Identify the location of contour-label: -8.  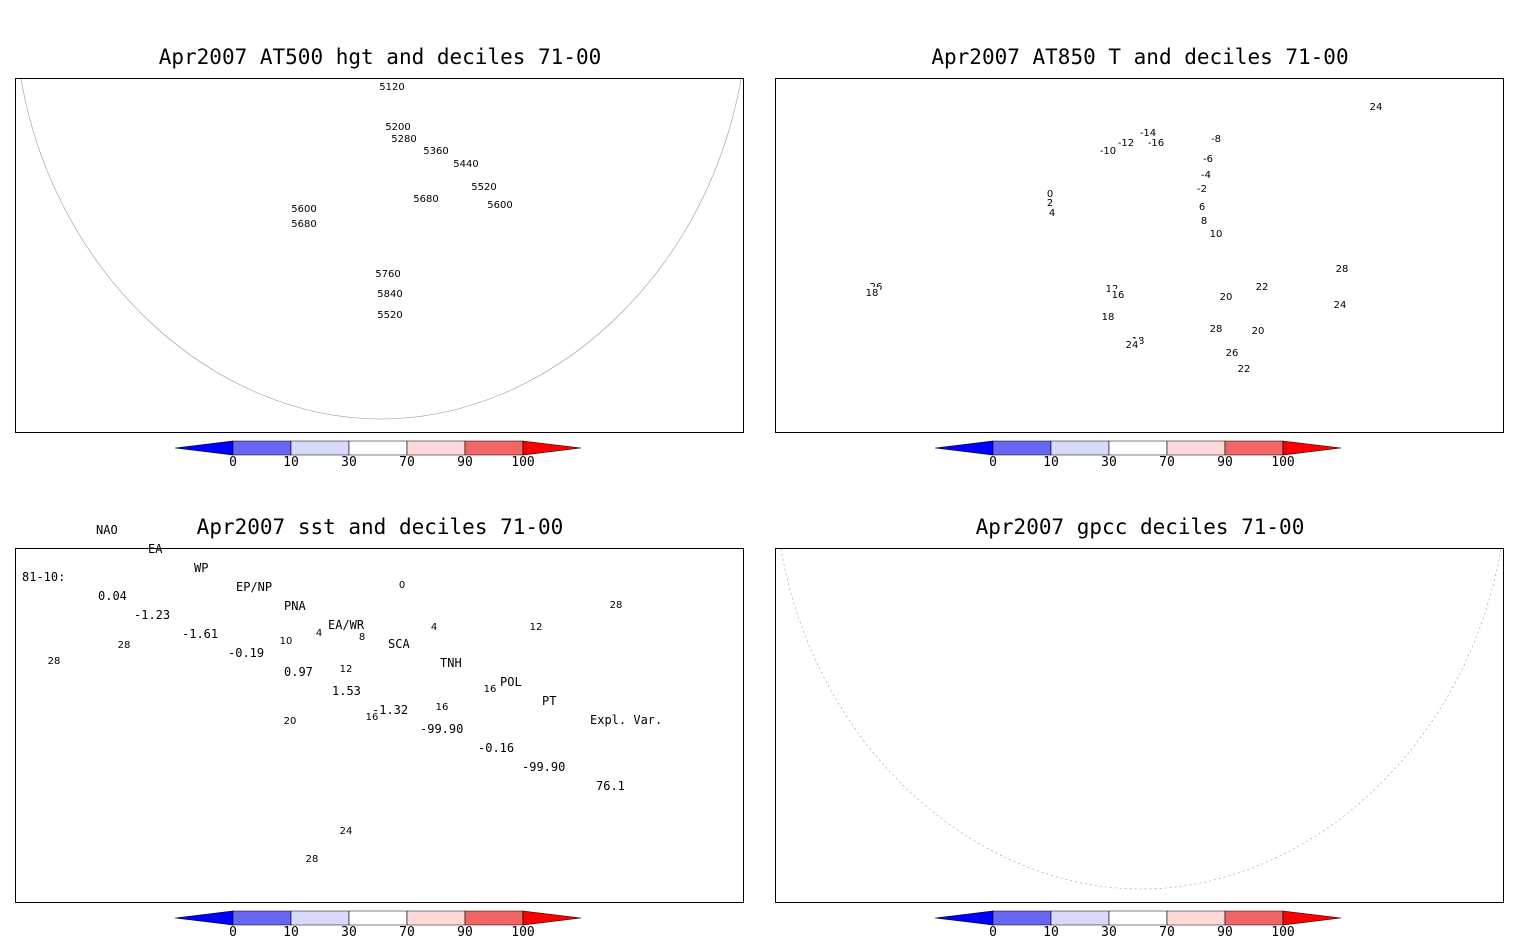
(1216, 139).